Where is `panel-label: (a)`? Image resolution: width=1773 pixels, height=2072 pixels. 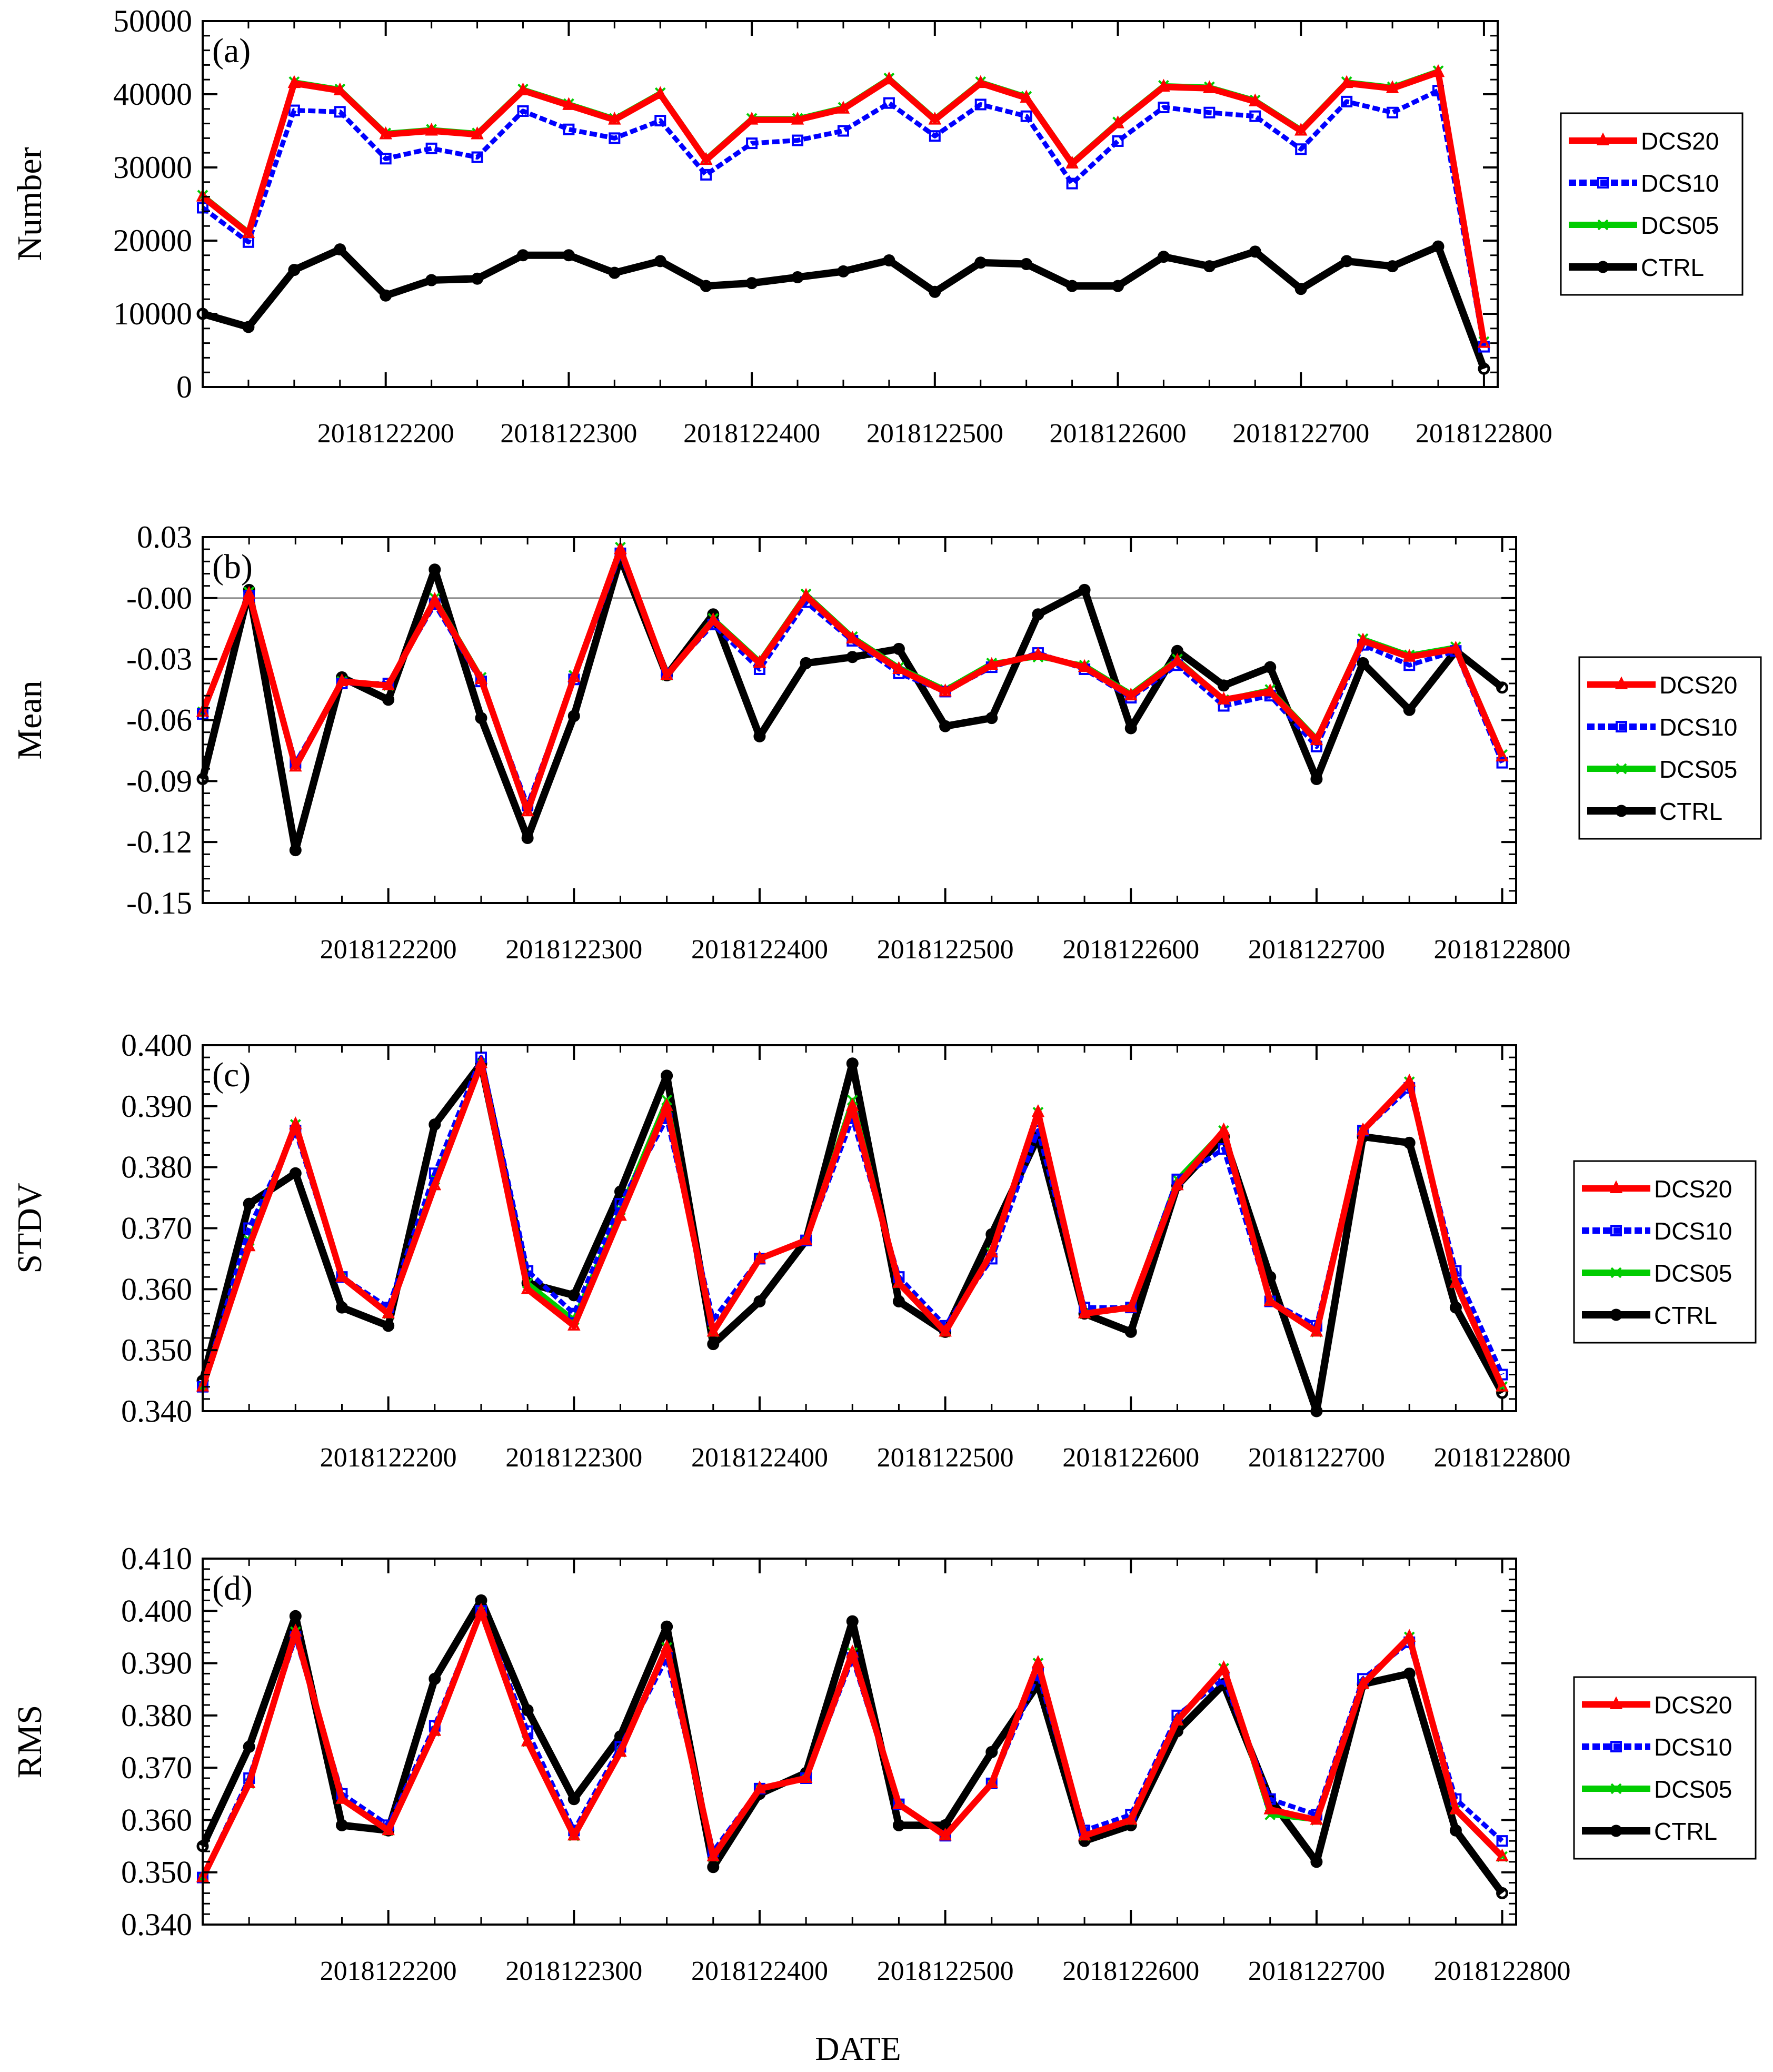
panel-label: (a) is located at coordinates (231, 51).